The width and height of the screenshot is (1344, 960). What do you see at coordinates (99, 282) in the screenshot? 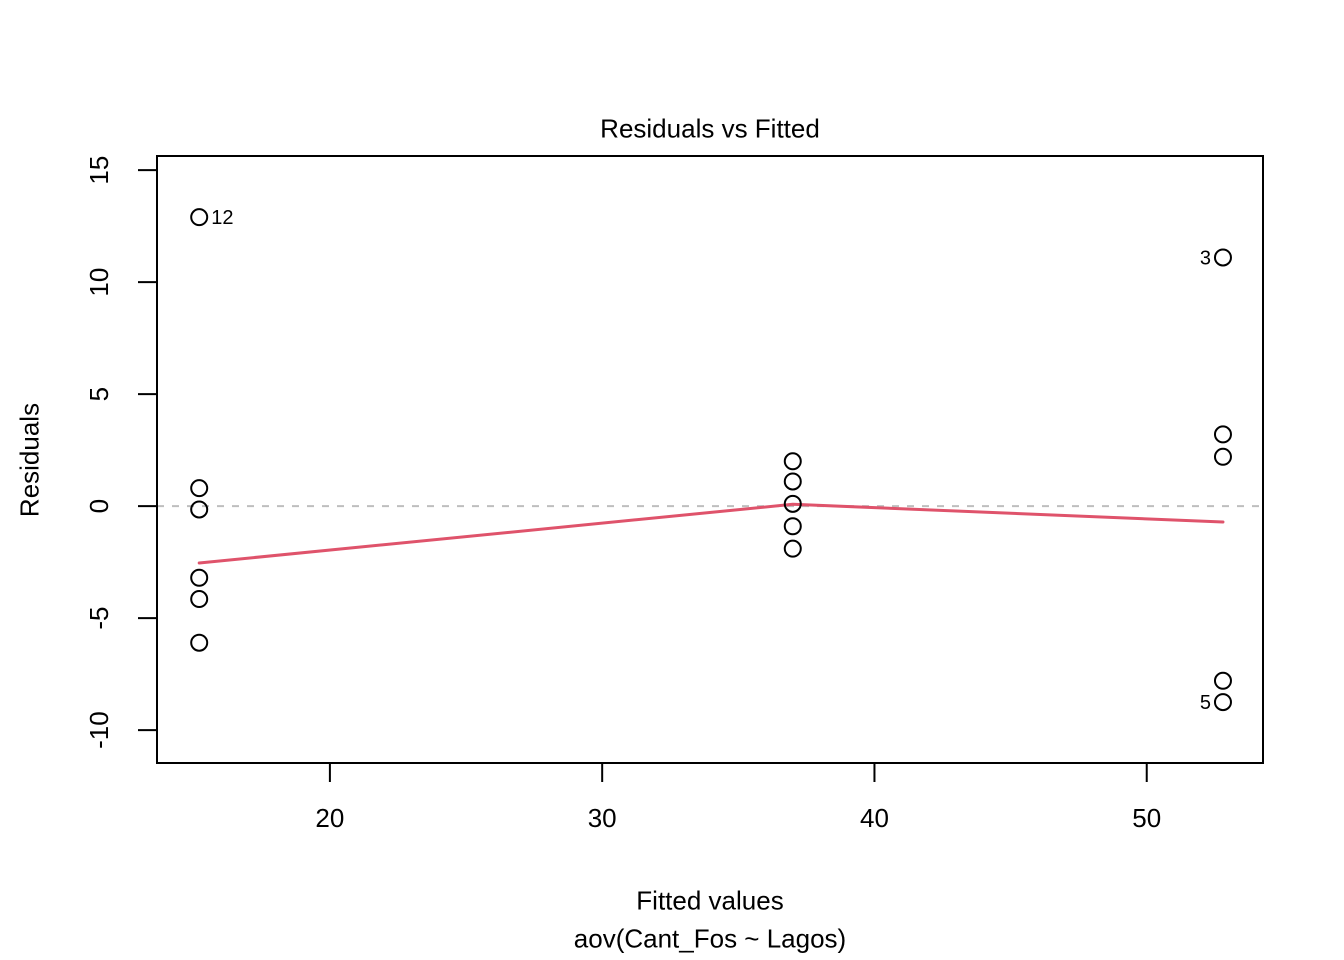
I see `y-tick-label: 10` at bounding box center [99, 282].